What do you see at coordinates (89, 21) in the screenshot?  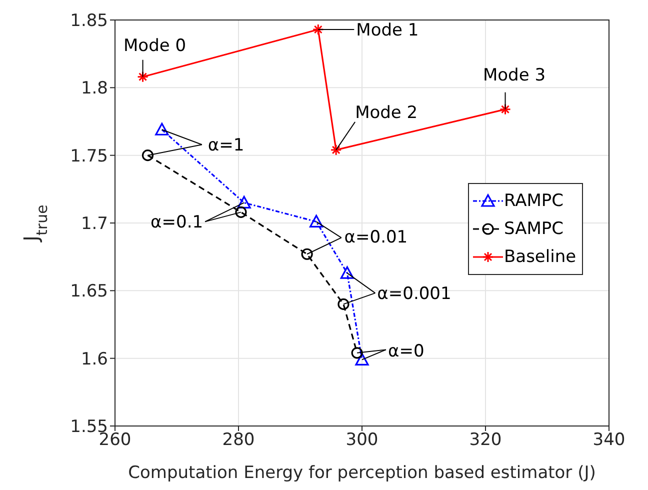 I see `y-tick-label: 1.85` at bounding box center [89, 21].